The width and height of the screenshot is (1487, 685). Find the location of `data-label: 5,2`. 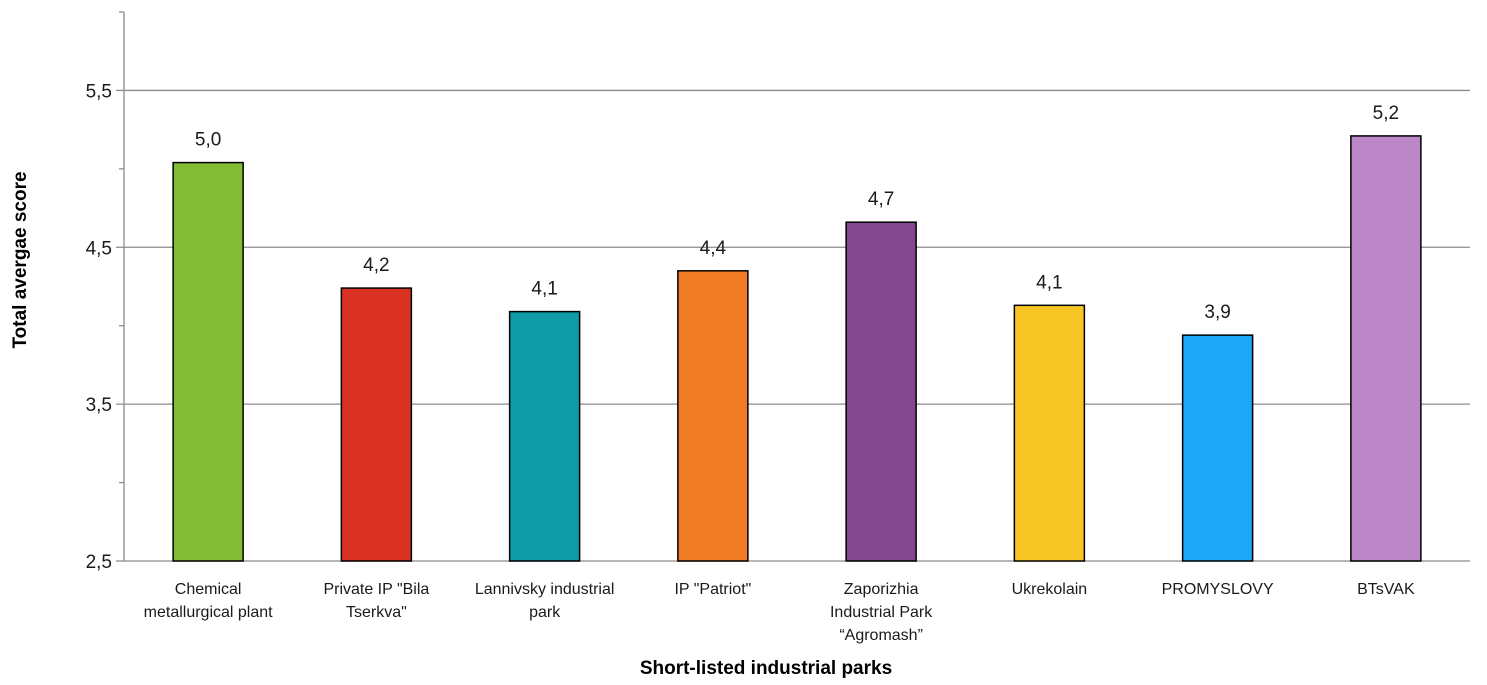

data-label: 5,2 is located at coordinates (1386, 113).